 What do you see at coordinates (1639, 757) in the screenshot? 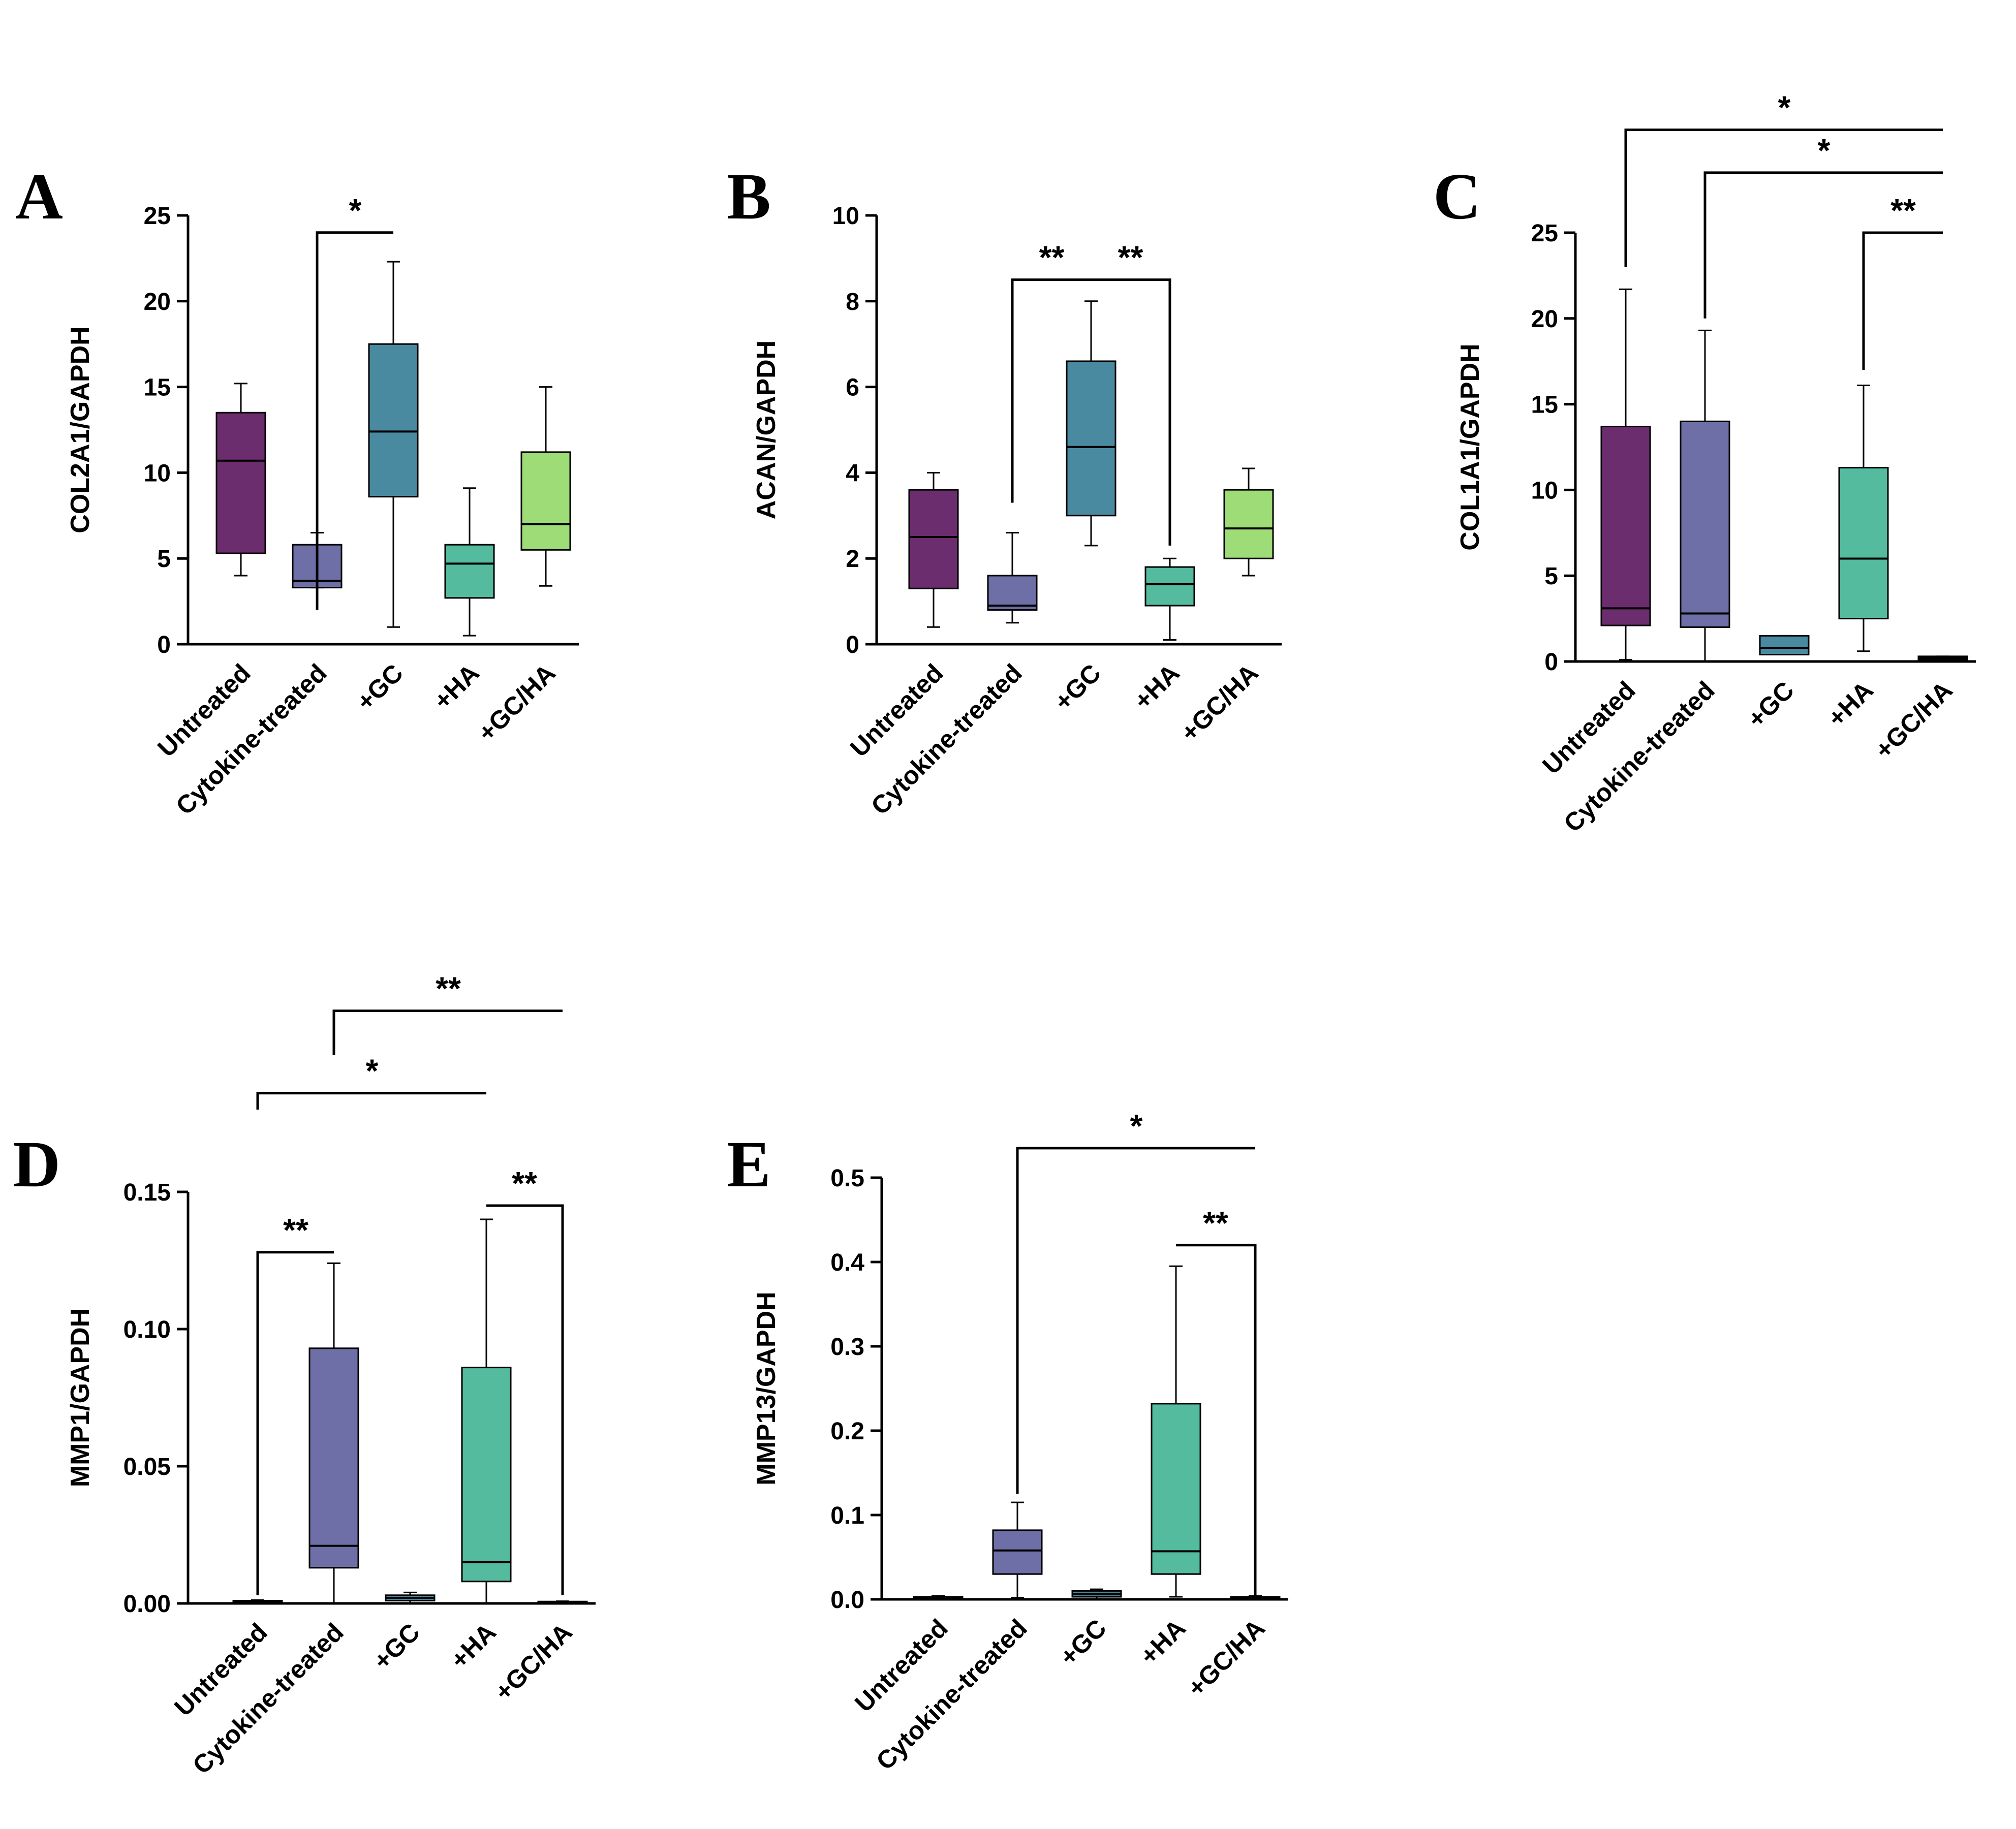
I see `x-tick-label: Cytokine-treated` at bounding box center [1639, 757].